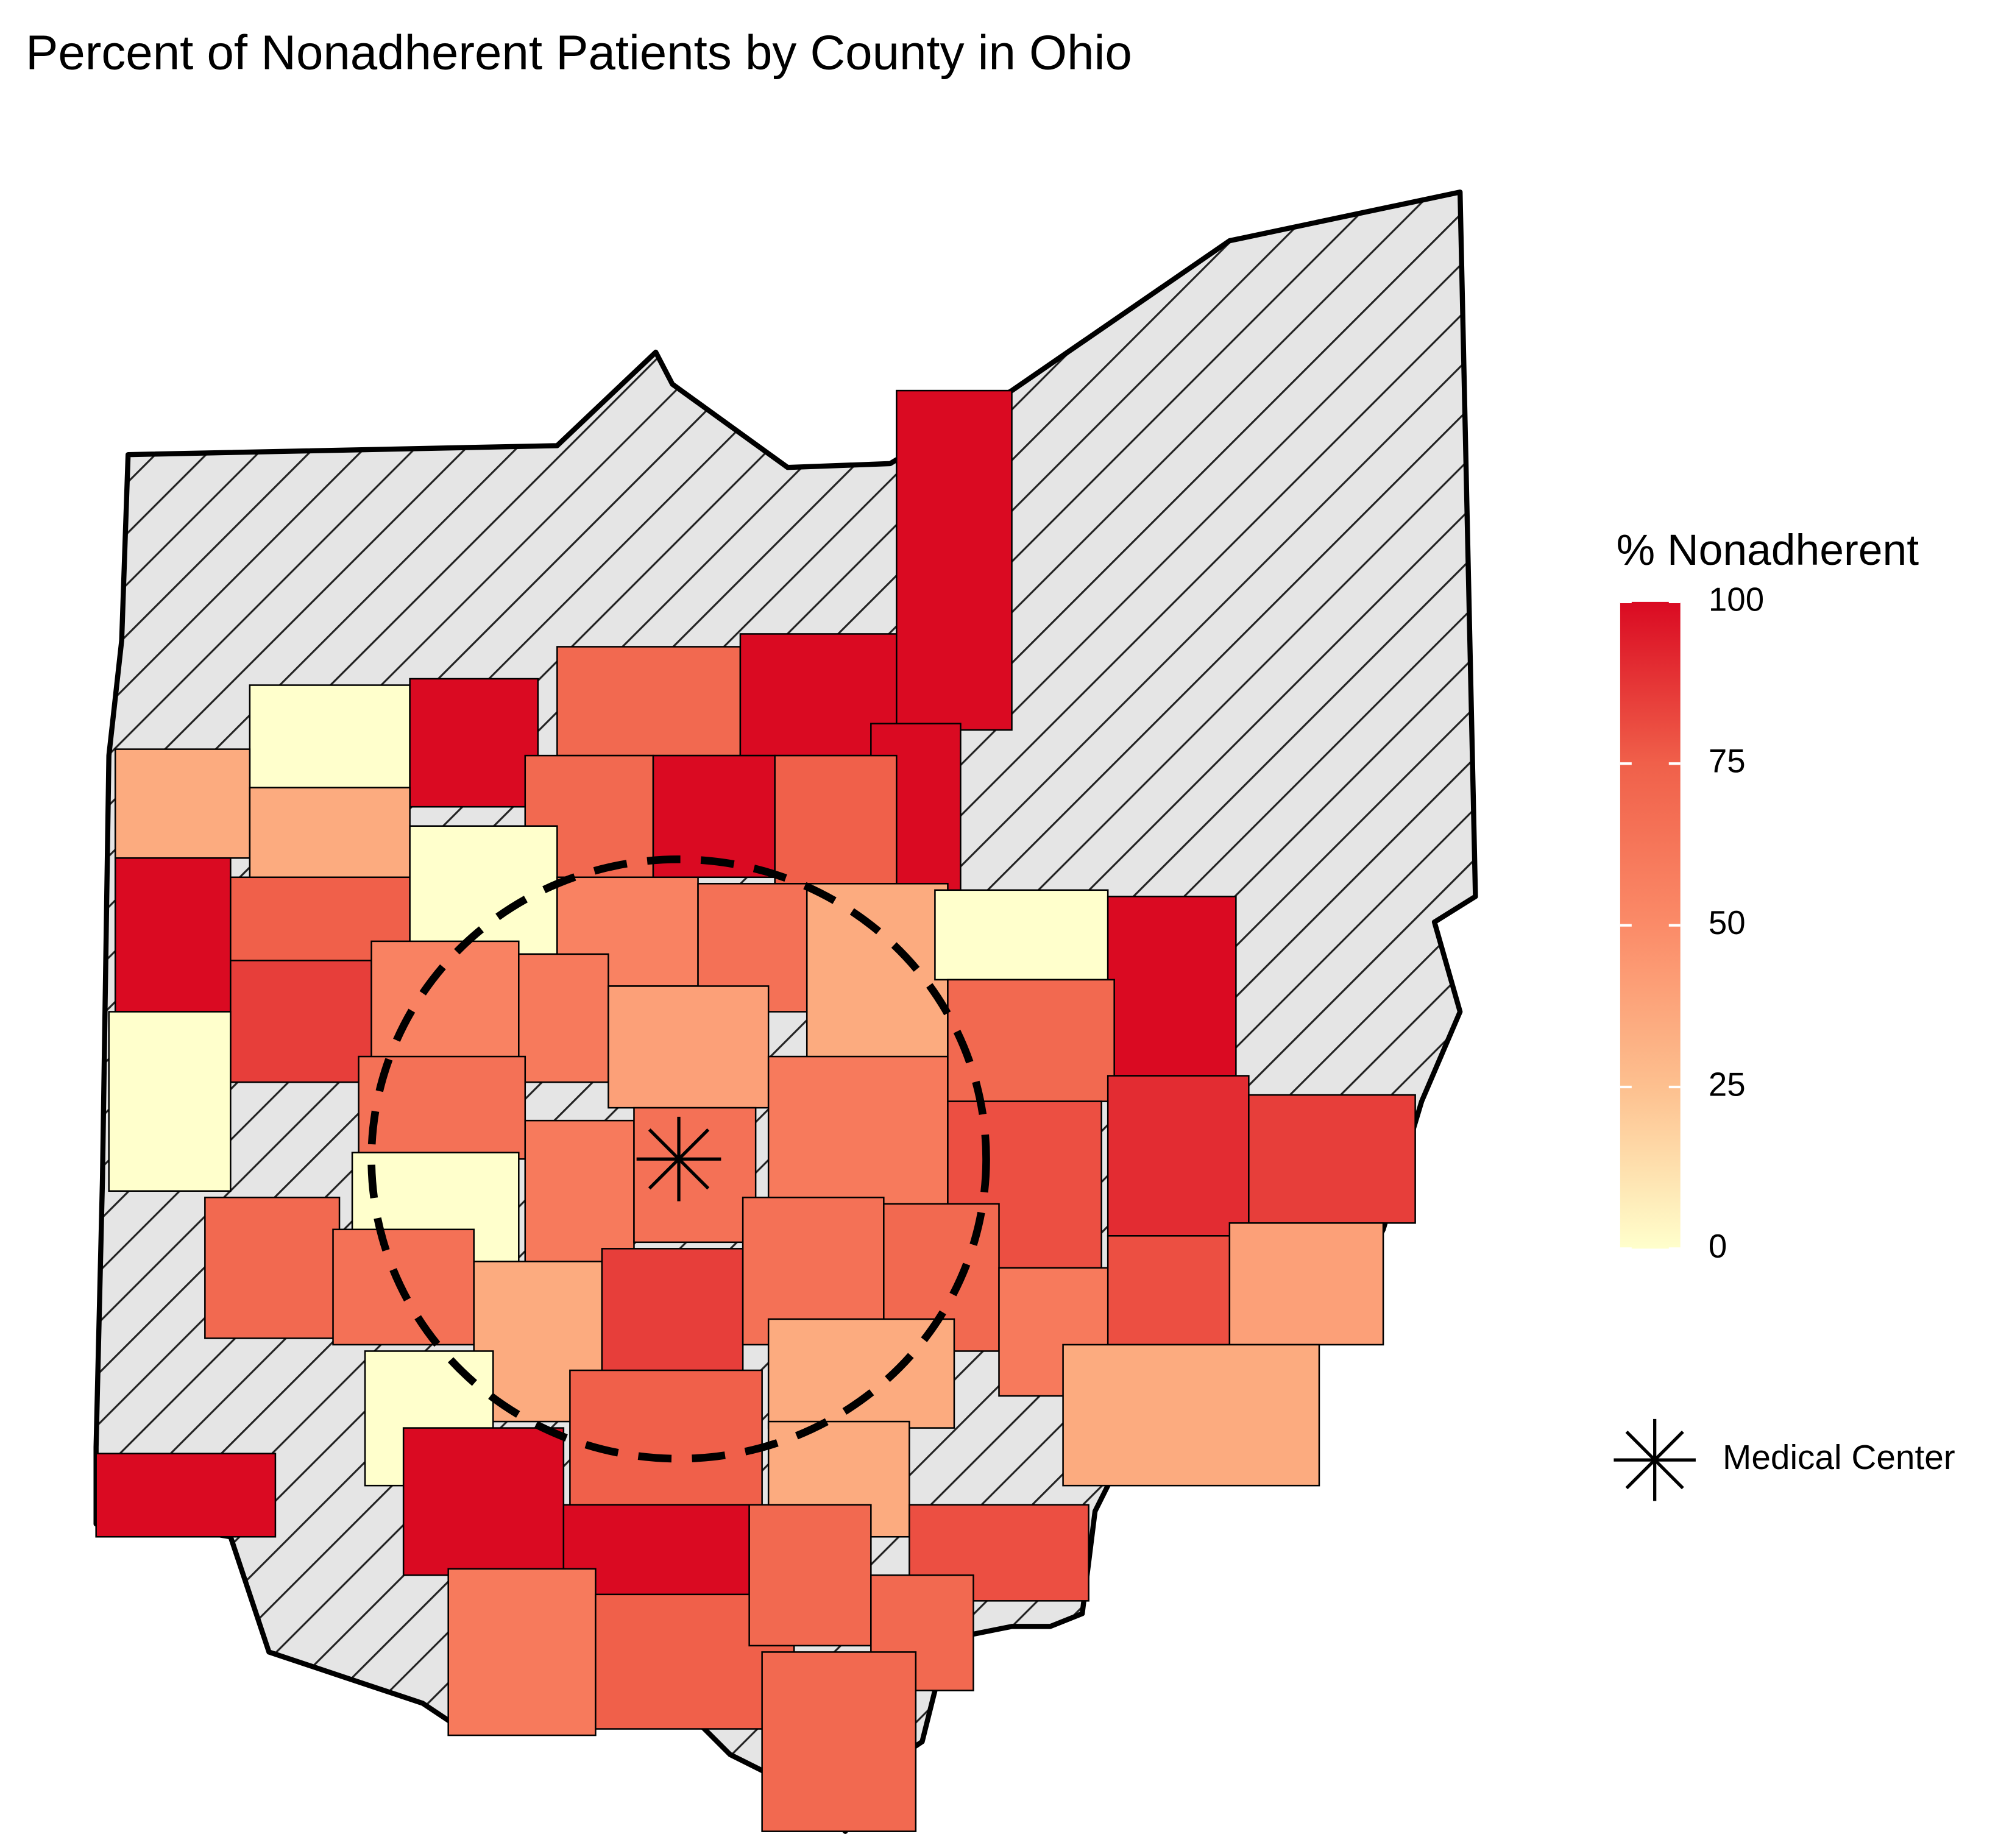  What do you see at coordinates (1718, 1246) in the screenshot?
I see `colorbar-tick-label: 0` at bounding box center [1718, 1246].